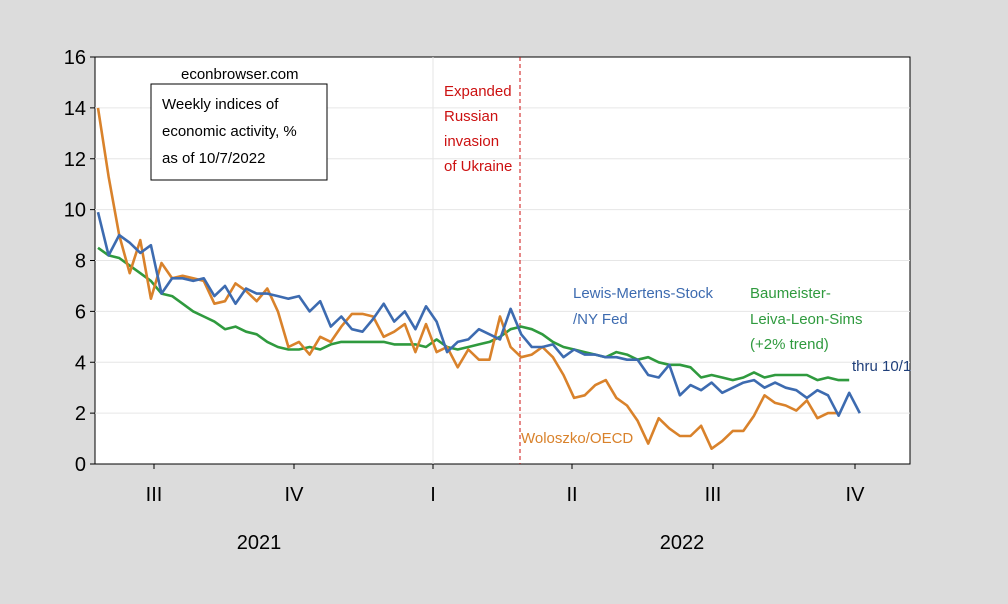  Describe the element at coordinates (471, 116) in the screenshot. I see `event-label-2: Russian` at that location.